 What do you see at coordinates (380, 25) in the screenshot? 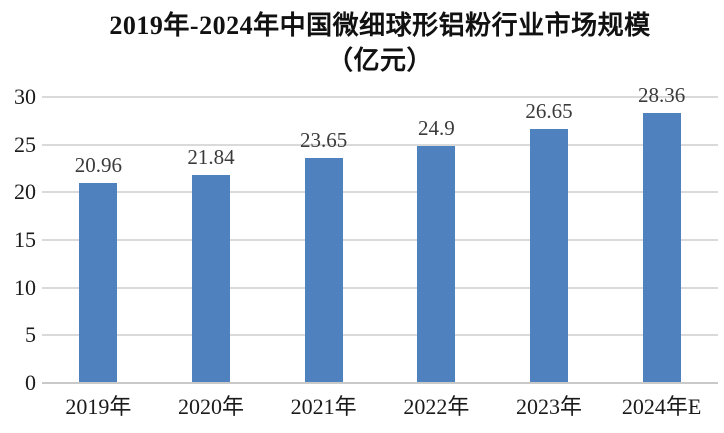
I see `chart-title-line1: 2019年-2024年中国微细球形铝粉行业市场规模` at bounding box center [380, 25].